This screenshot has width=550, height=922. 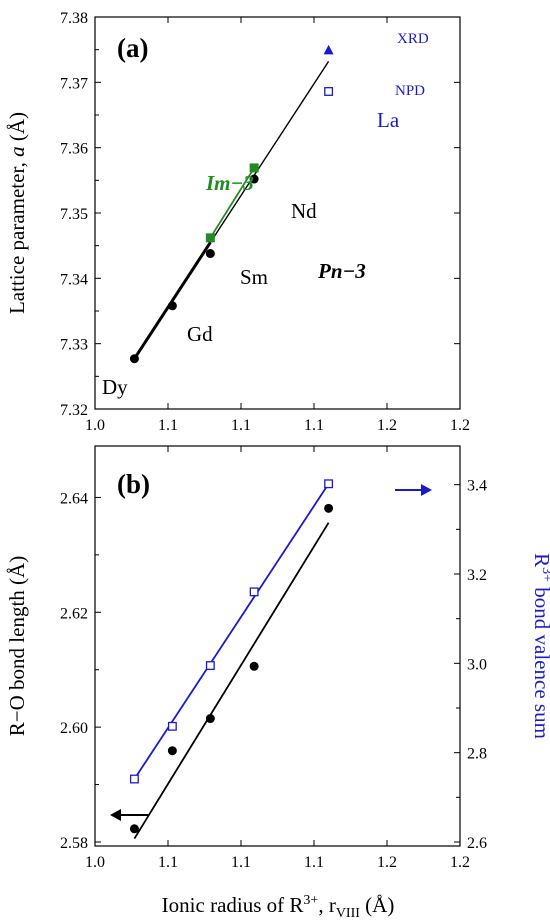 I want to click on panel-a-y-tick-label: 7.36, so click(x=74, y=149).